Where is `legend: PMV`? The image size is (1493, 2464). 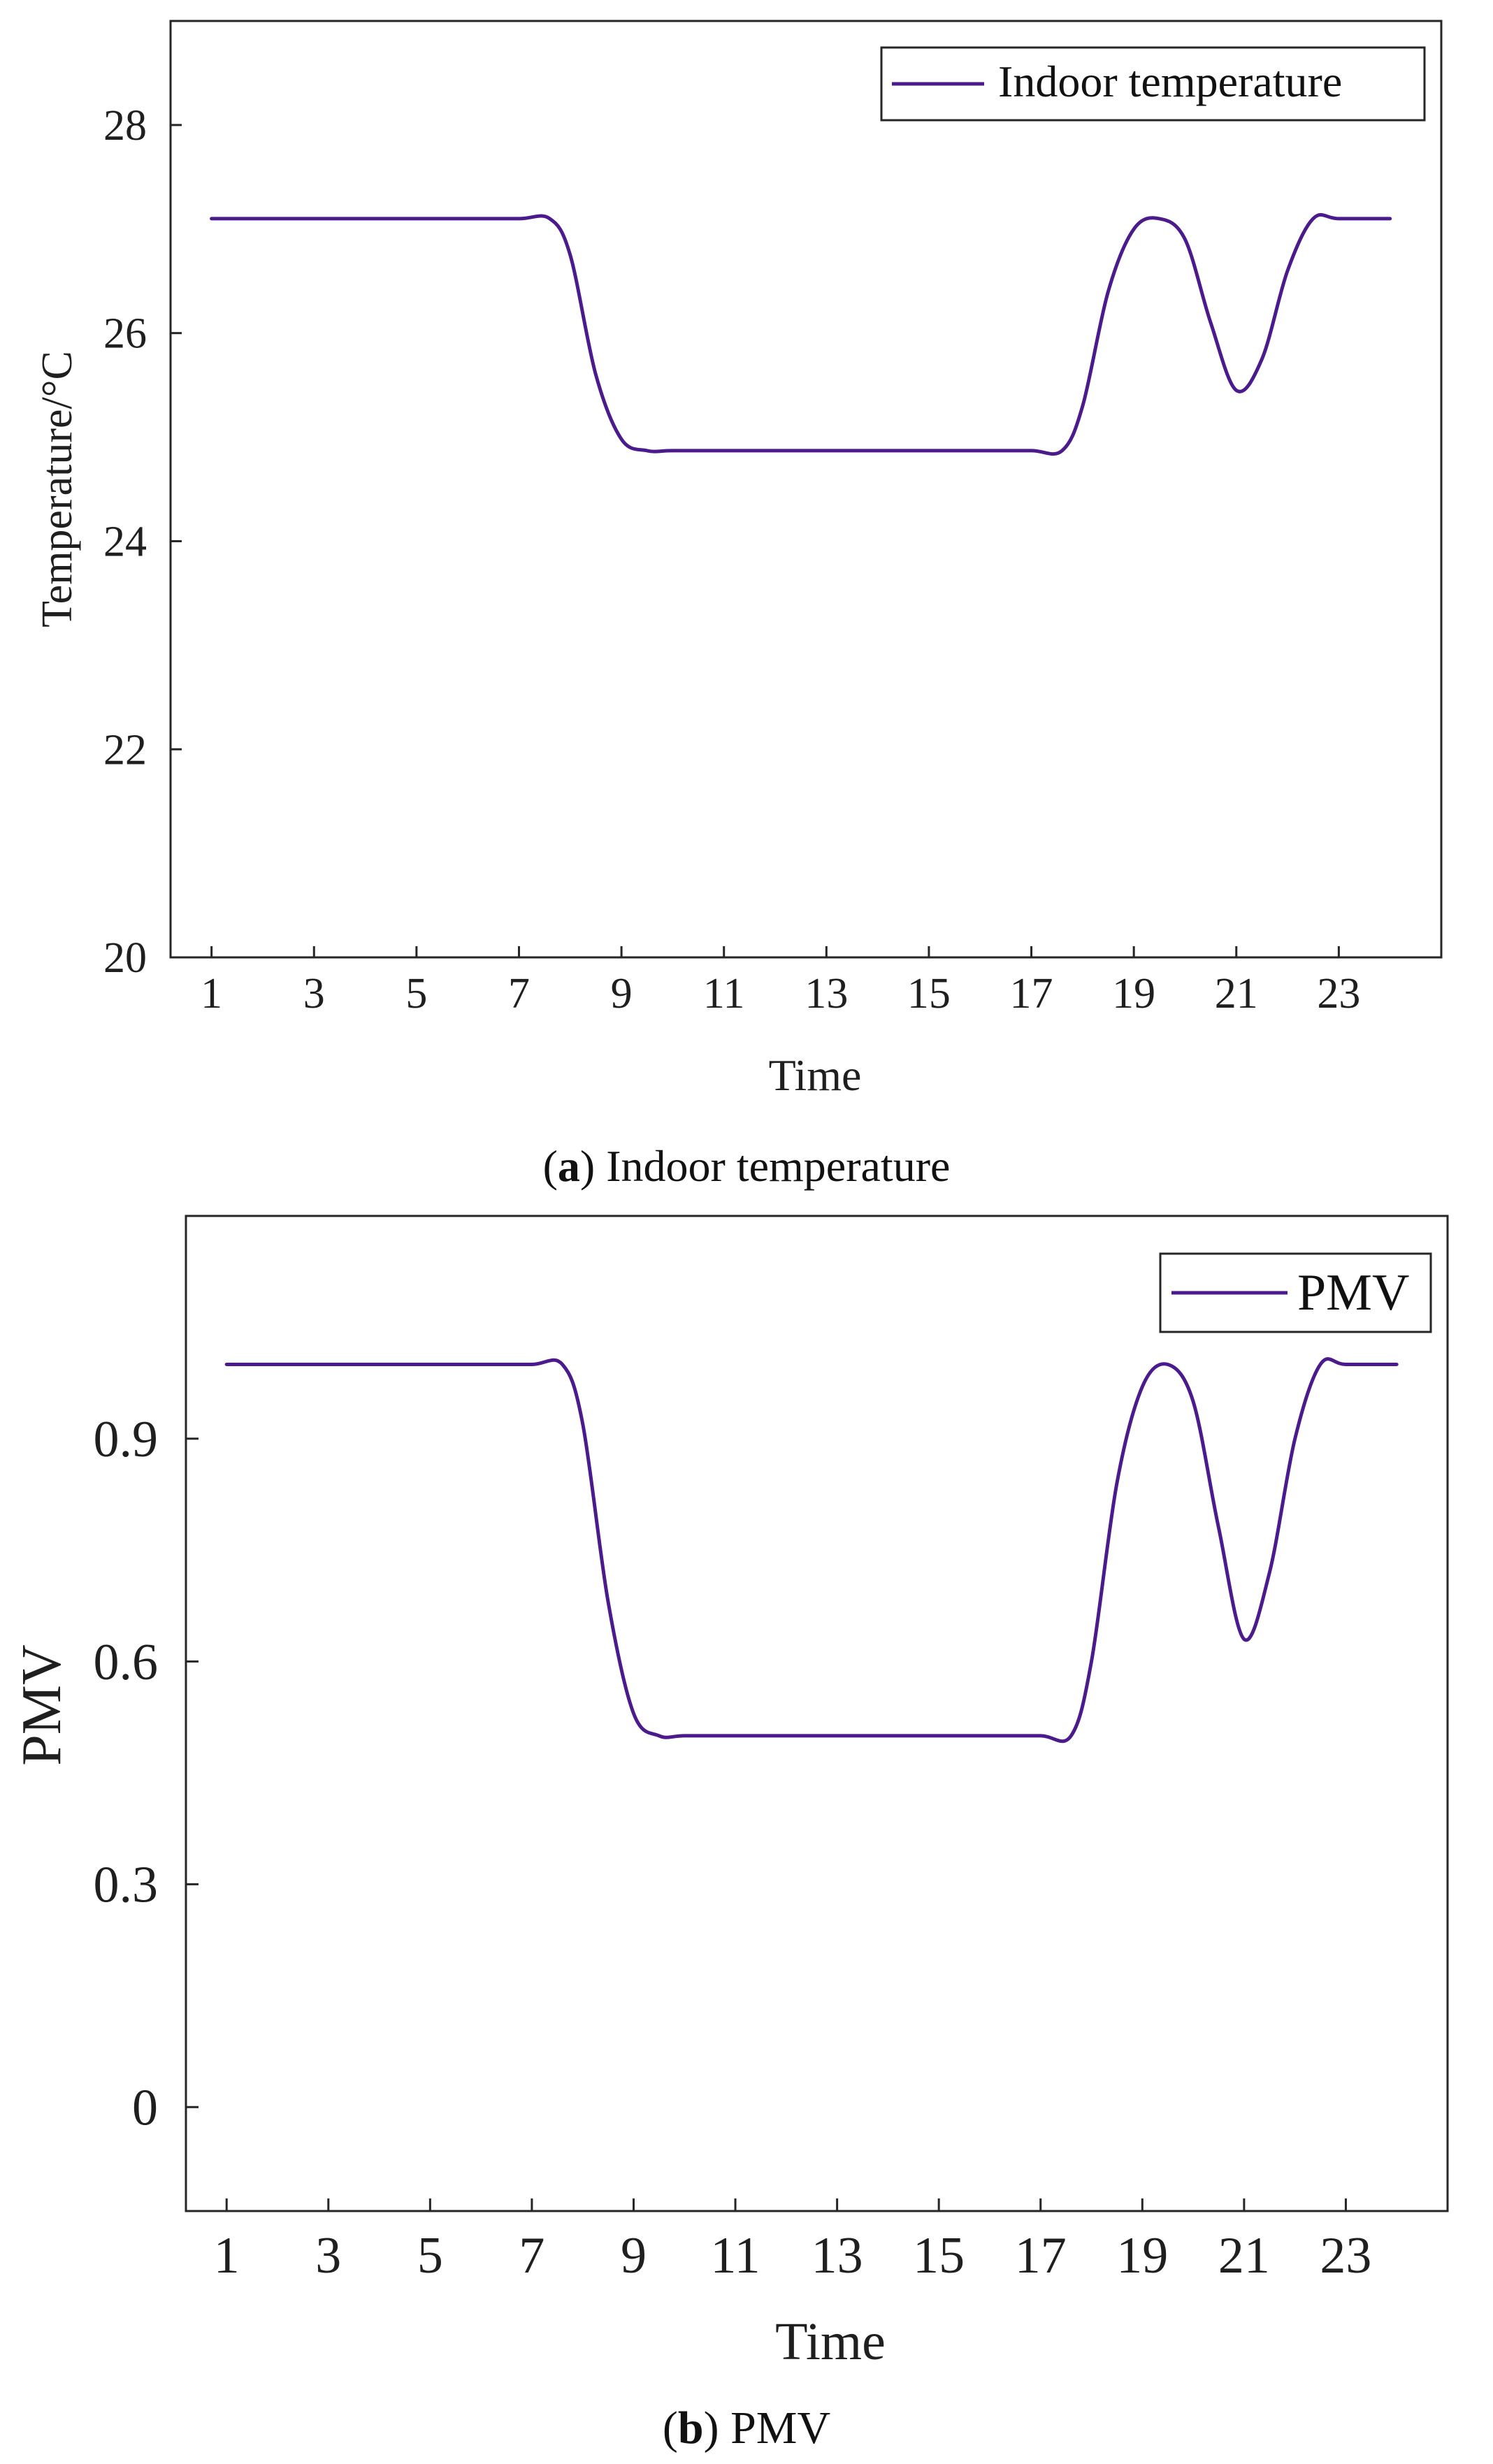
legend: PMV is located at coordinates (1295, 1292).